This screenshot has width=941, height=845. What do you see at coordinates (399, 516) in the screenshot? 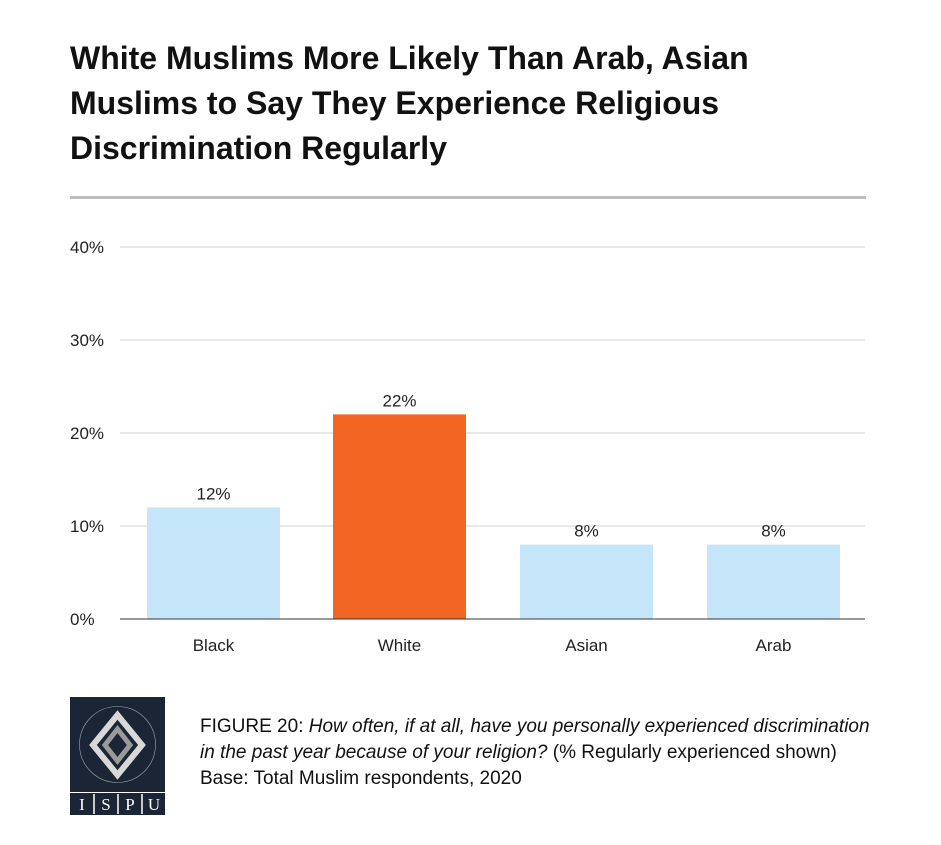
I see `bar-white` at bounding box center [399, 516].